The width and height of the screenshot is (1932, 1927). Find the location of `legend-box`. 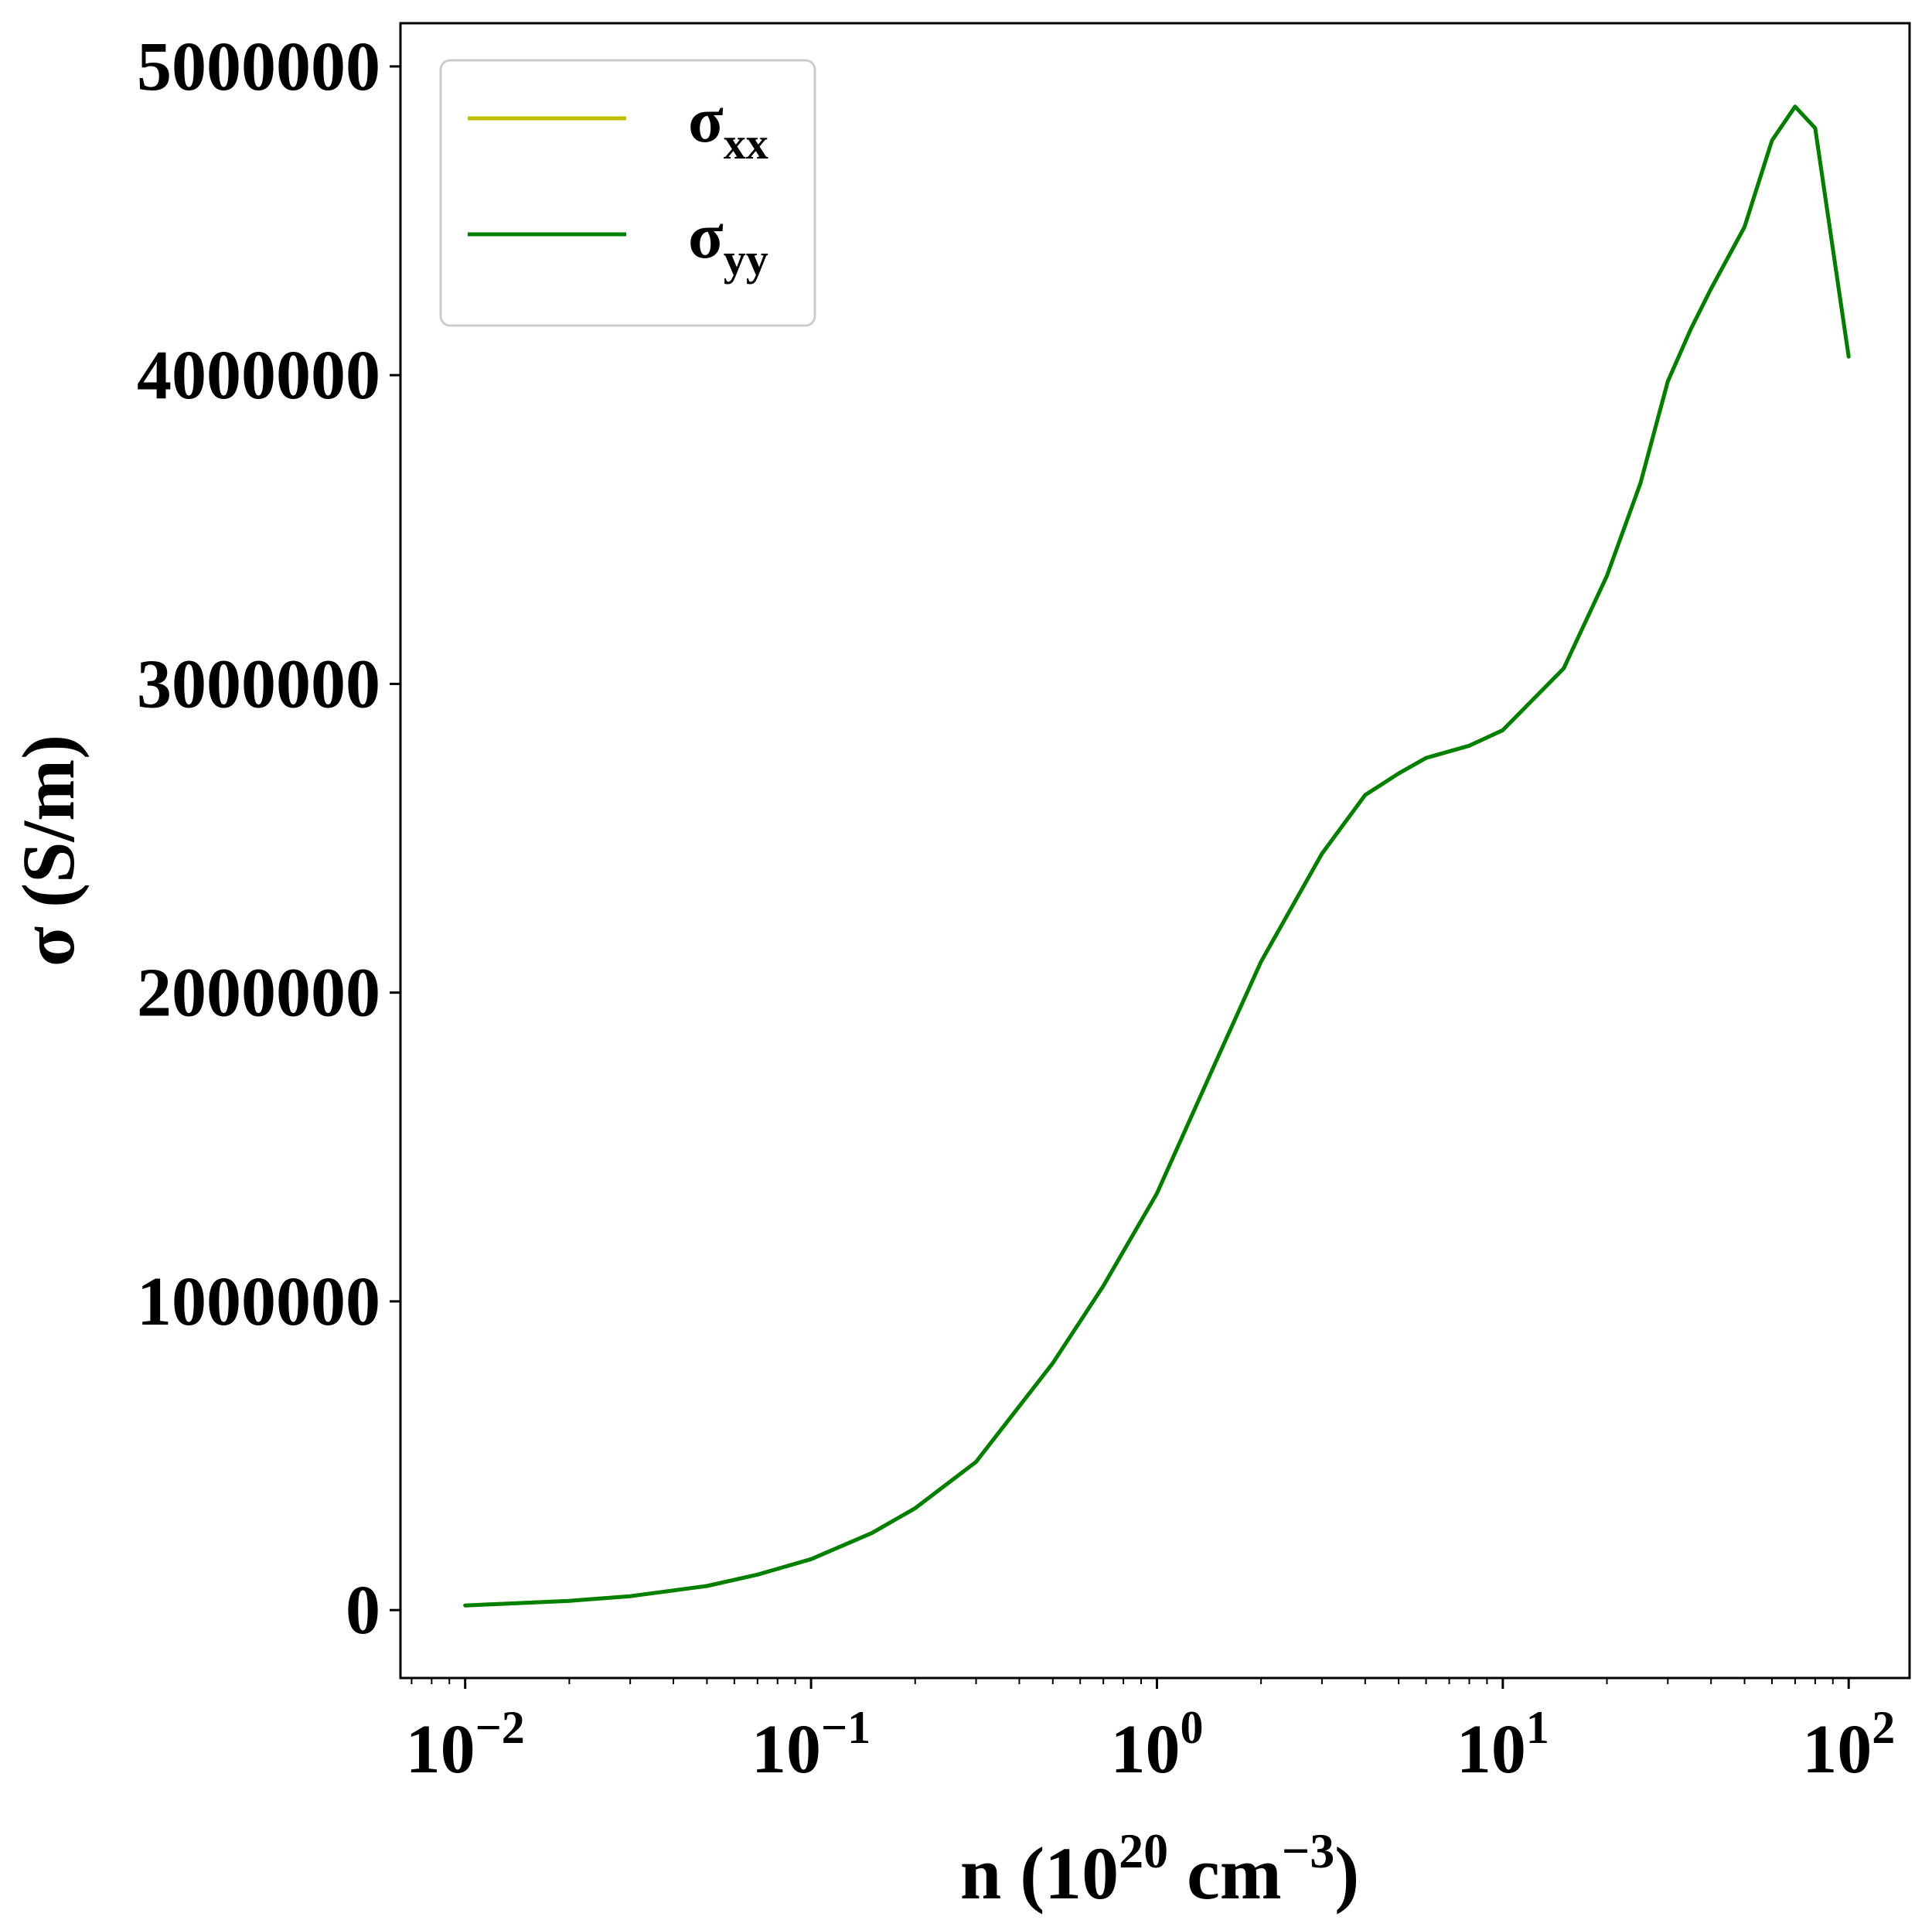

legend-box is located at coordinates (627, 193).